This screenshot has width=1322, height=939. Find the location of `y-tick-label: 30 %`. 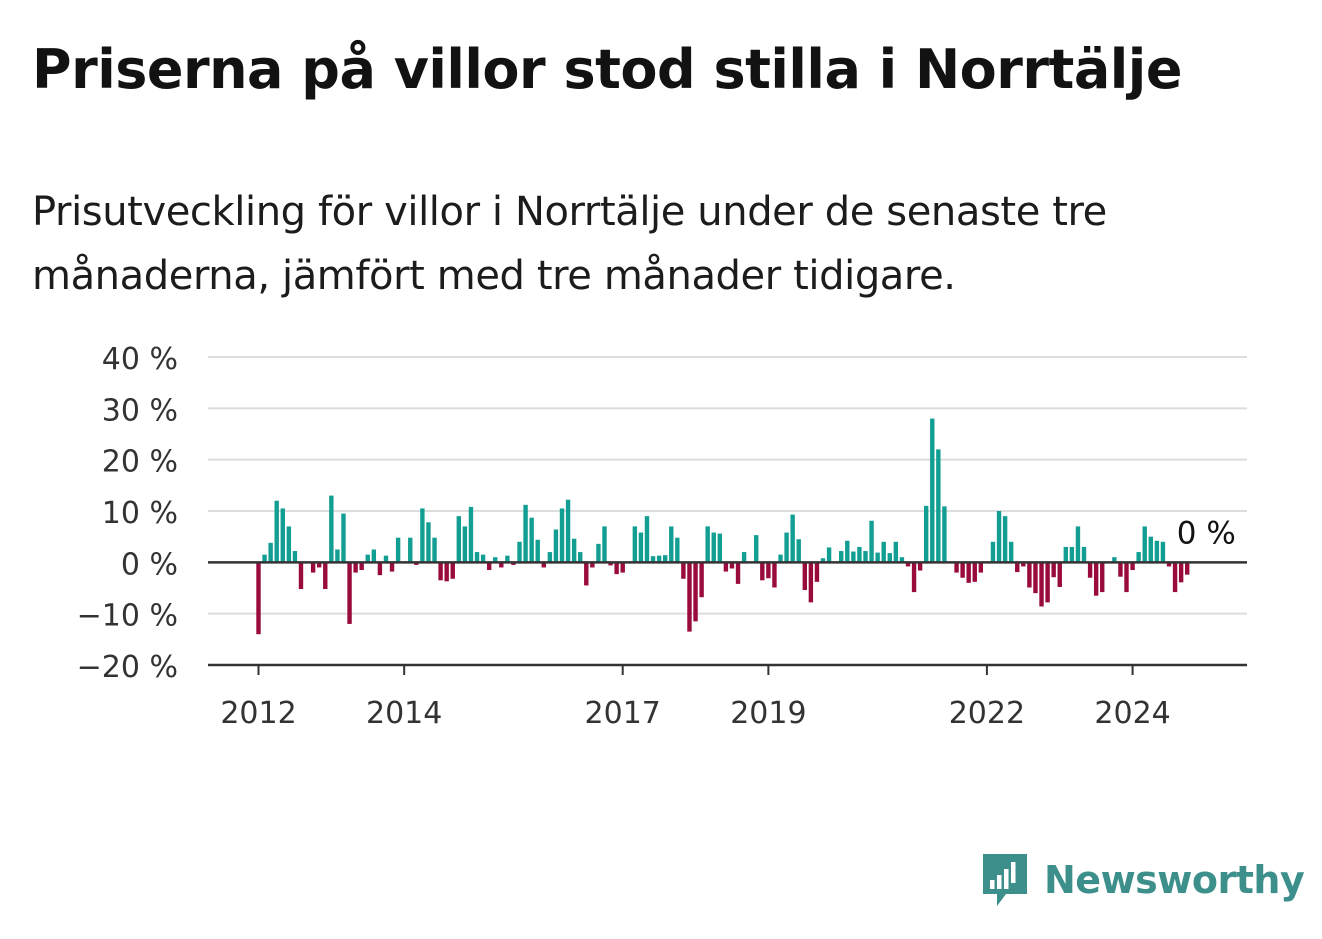

y-tick-label: 30 % is located at coordinates (140, 410).